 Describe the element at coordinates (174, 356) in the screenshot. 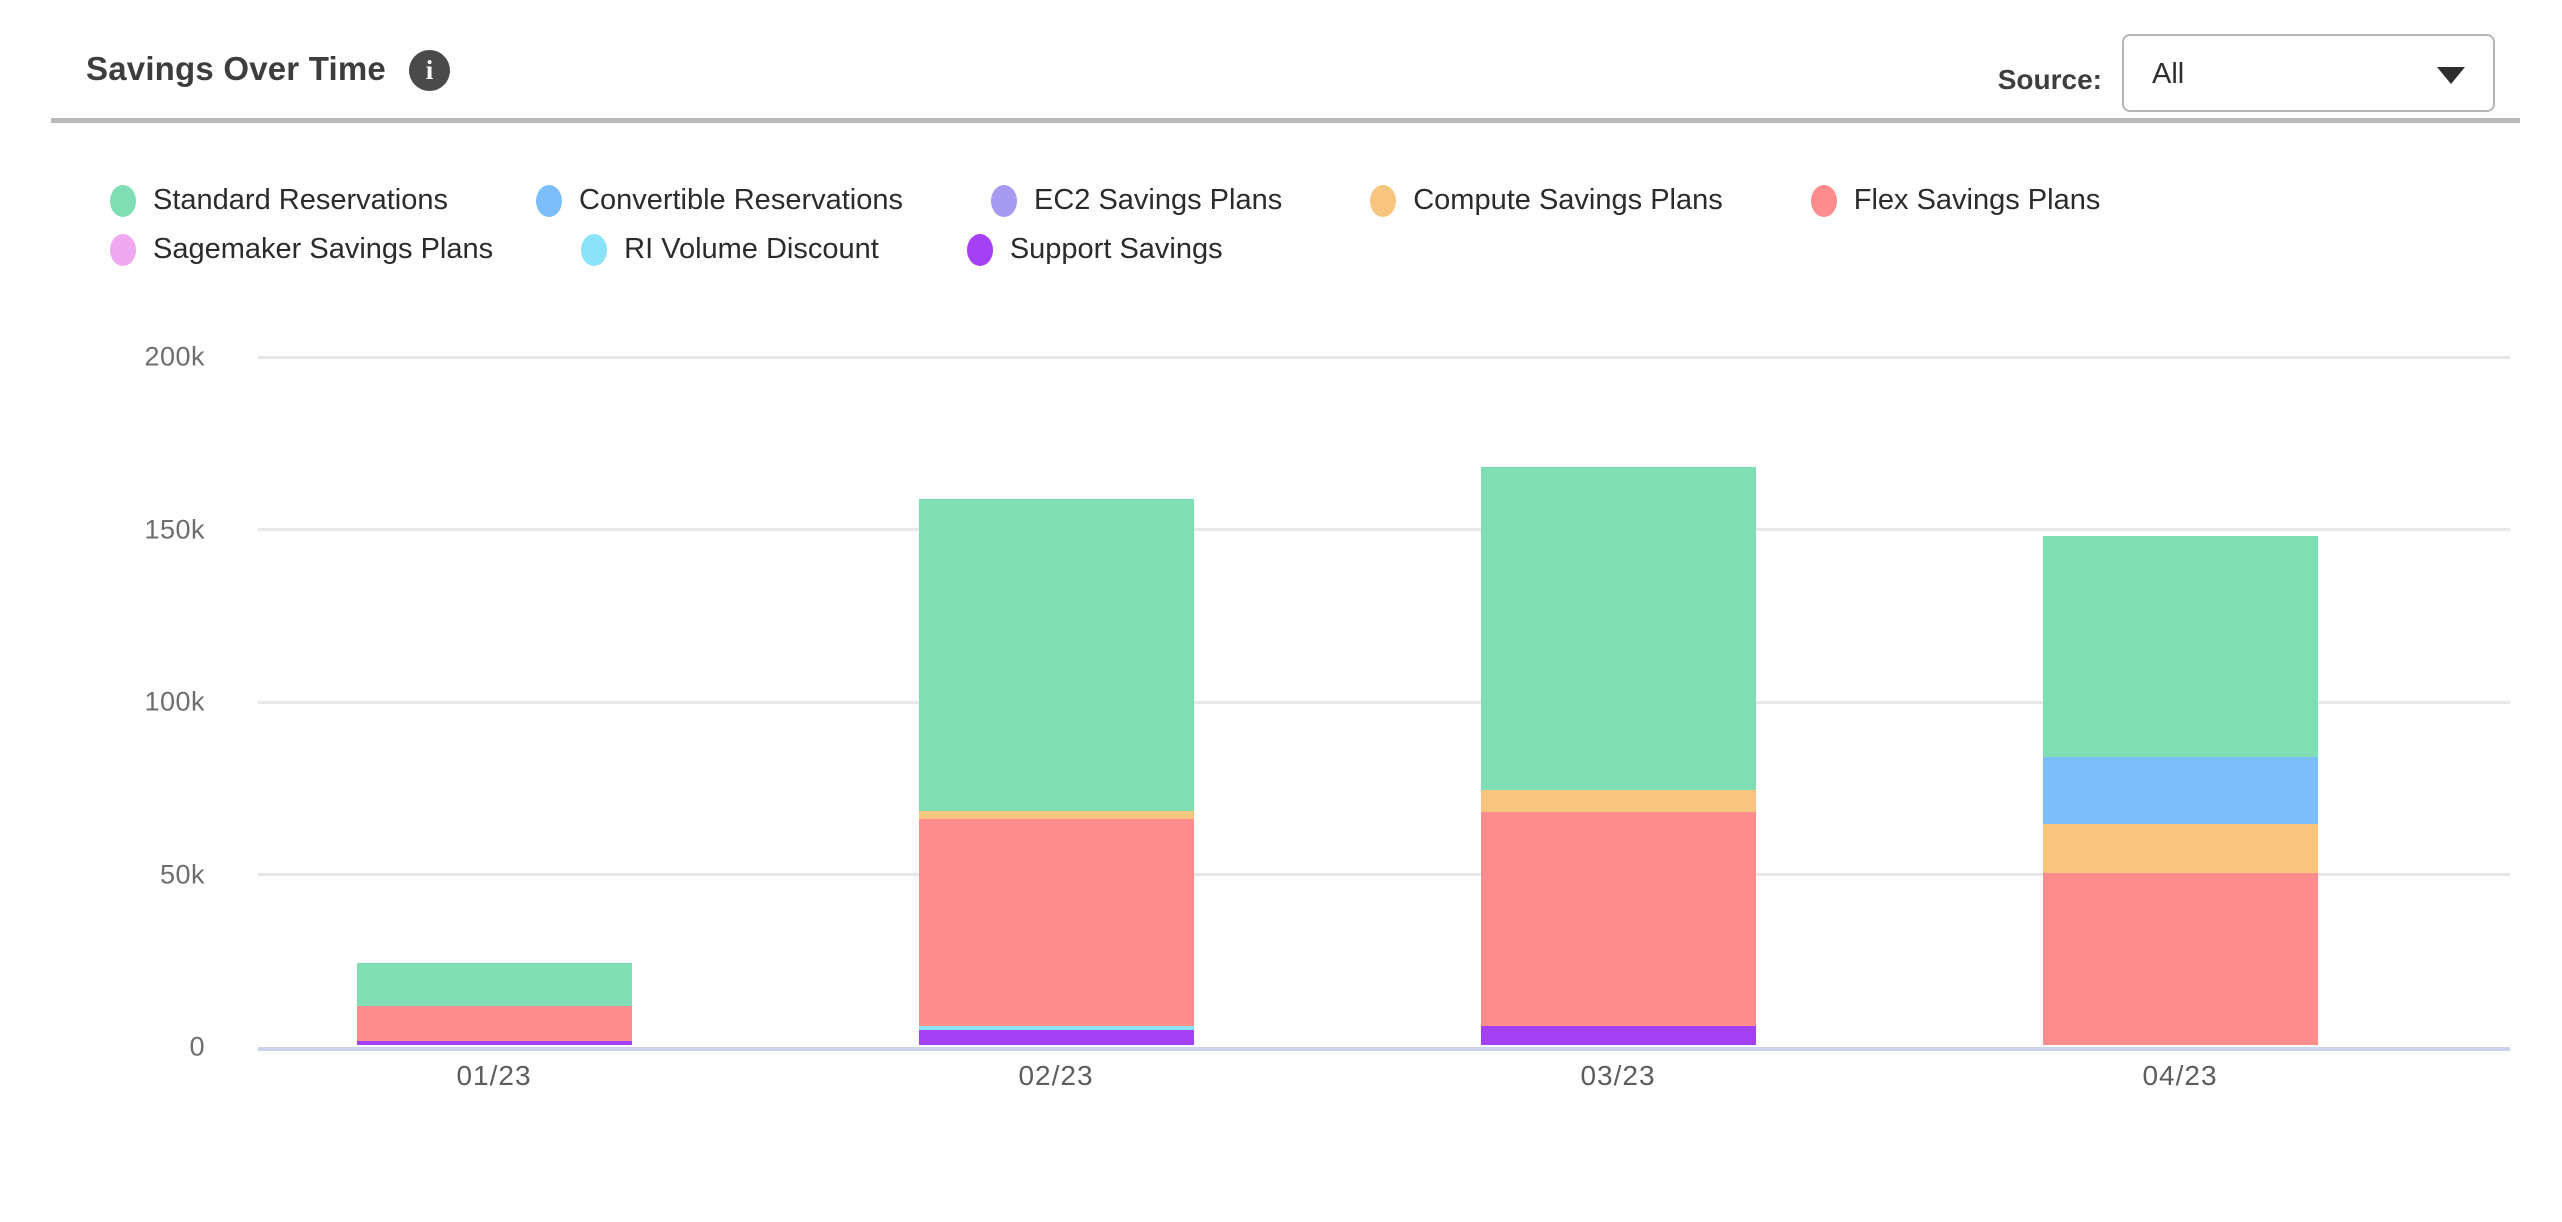

I see `y-tick-label: 200k` at that location.